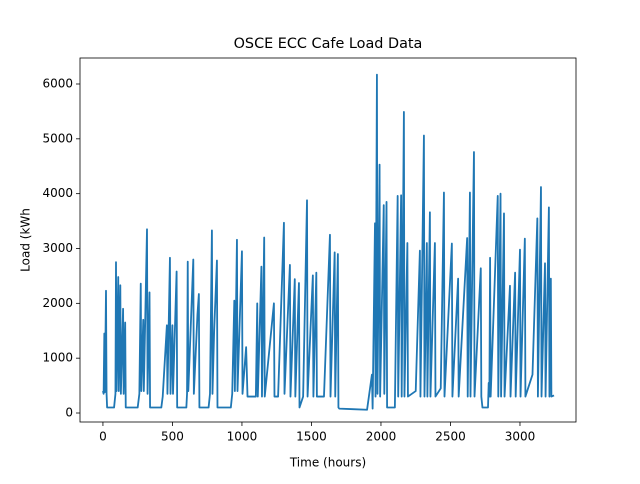 This screenshot has width=640, height=484. I want to click on y-tick-label: 0, so click(69, 413).